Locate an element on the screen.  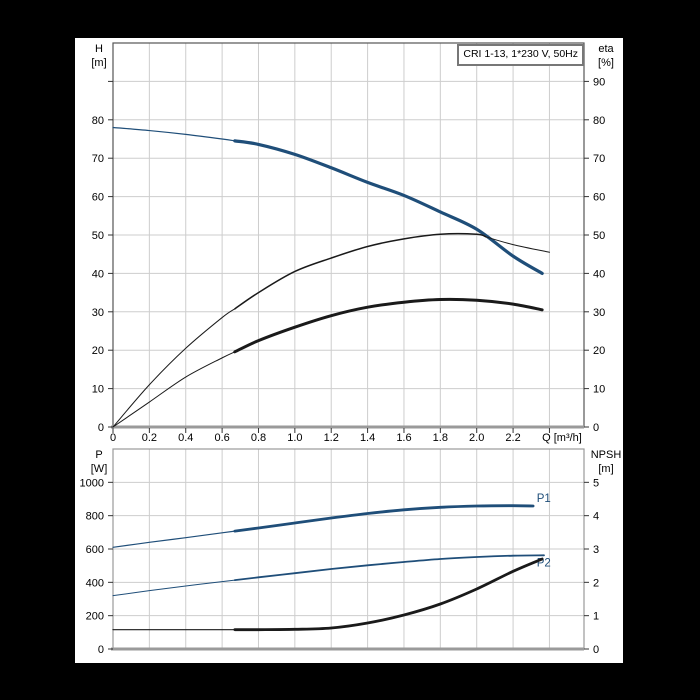
y-right-tick-label: 2 is located at coordinates (596, 583).